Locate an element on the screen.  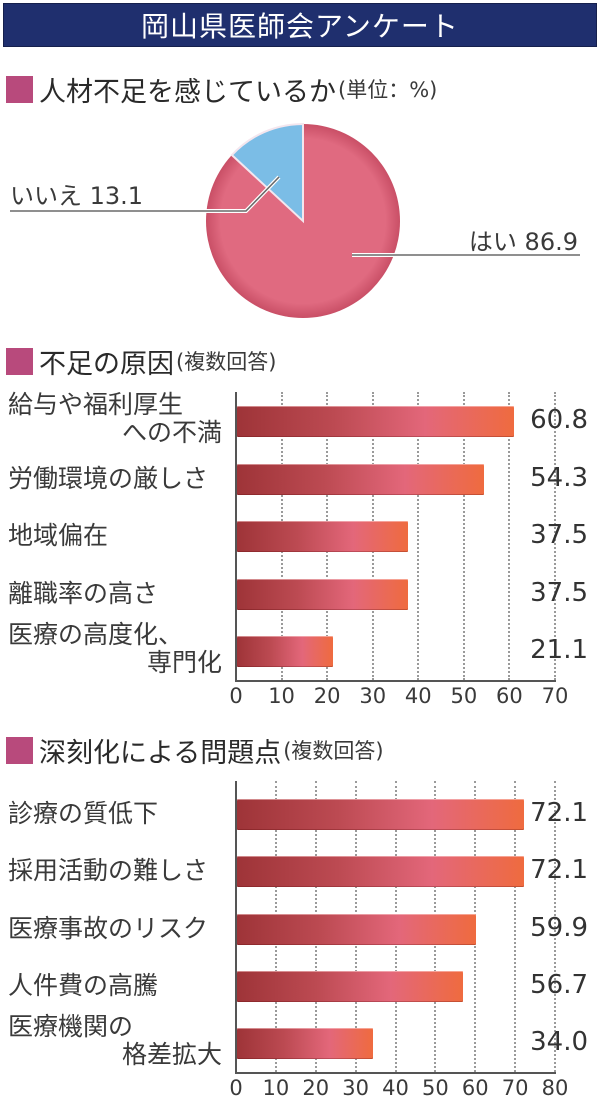
leader-line-no is located at coordinates (145, 194).